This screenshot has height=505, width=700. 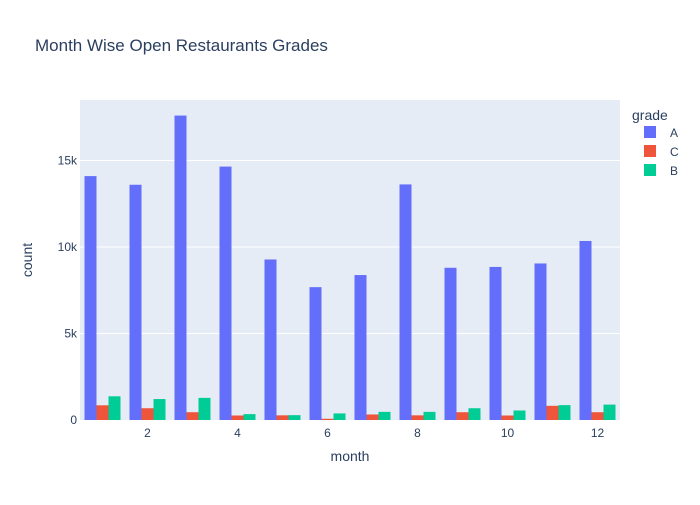 What do you see at coordinates (73, 420) in the screenshot?
I see `y-tick-label: 0` at bounding box center [73, 420].